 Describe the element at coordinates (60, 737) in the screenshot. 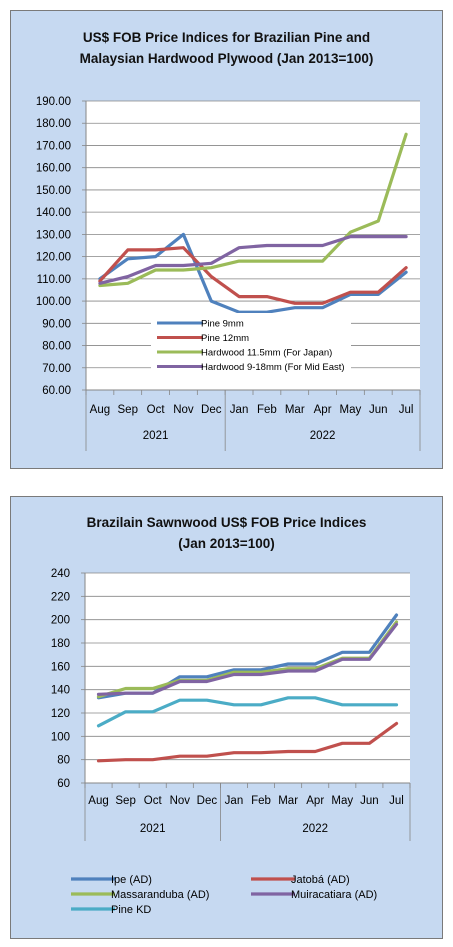

I see `y-tick-label: 100` at that location.